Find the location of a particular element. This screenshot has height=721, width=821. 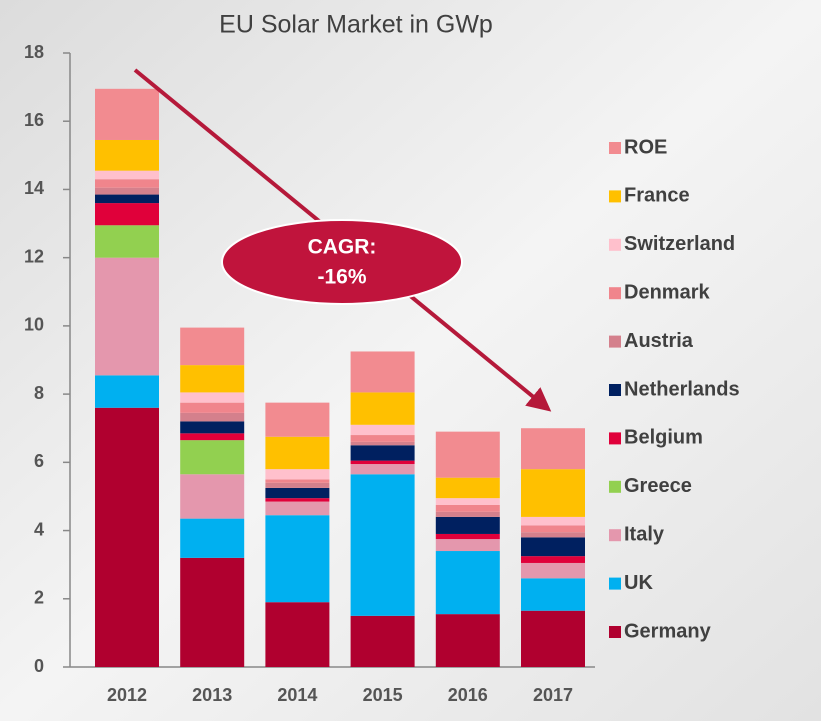

y-tick-label: 14 is located at coordinates (34, 188).